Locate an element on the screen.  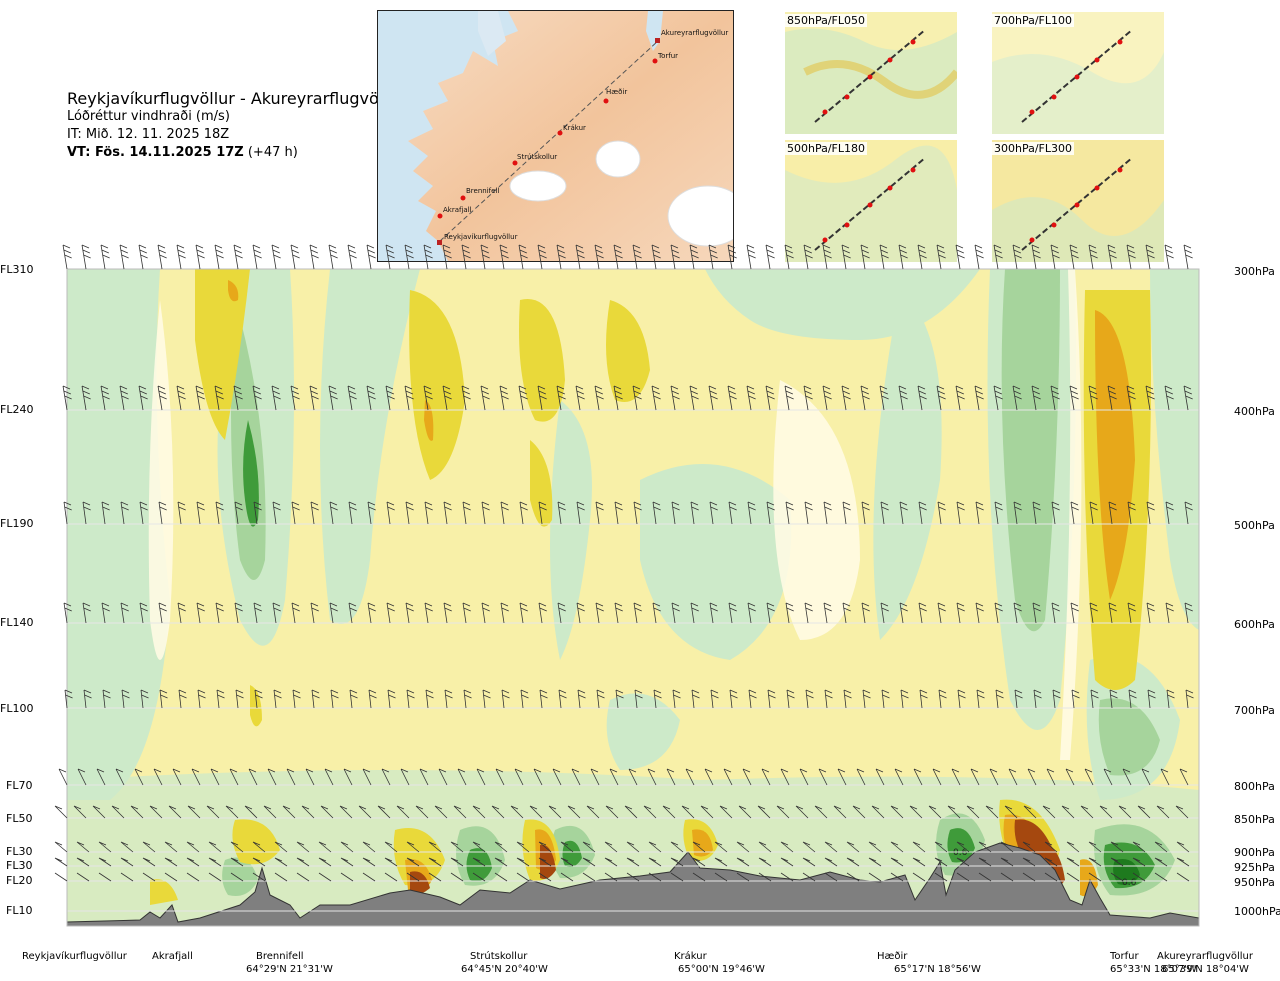
hpa-label-700: 700hPa is located at coordinates (1254, 710).